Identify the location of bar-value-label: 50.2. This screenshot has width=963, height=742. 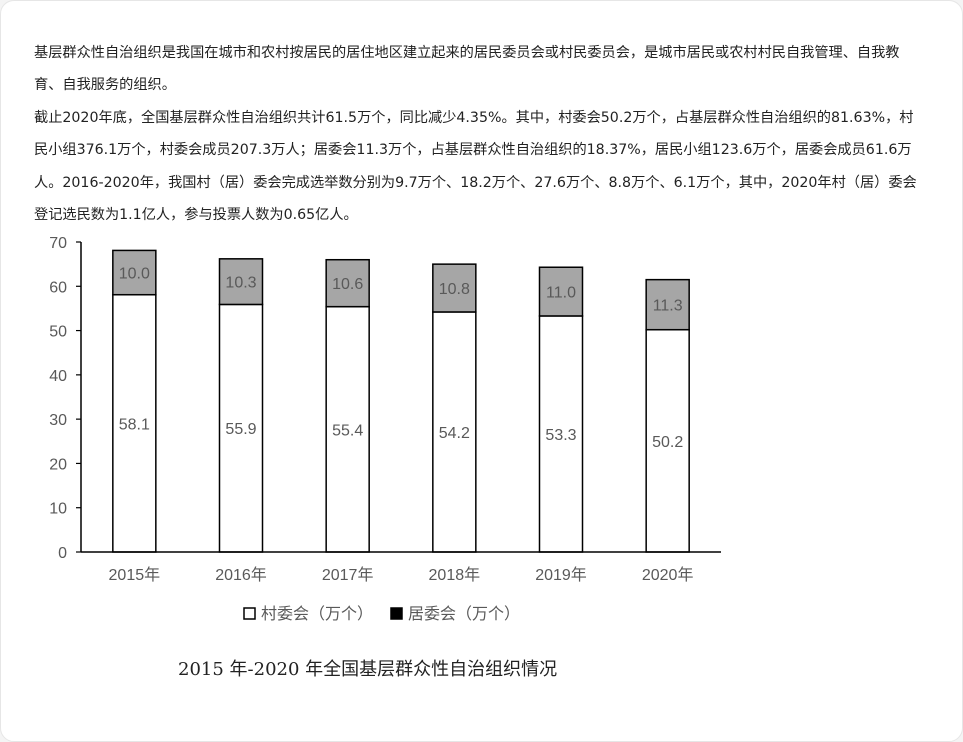
(667, 442).